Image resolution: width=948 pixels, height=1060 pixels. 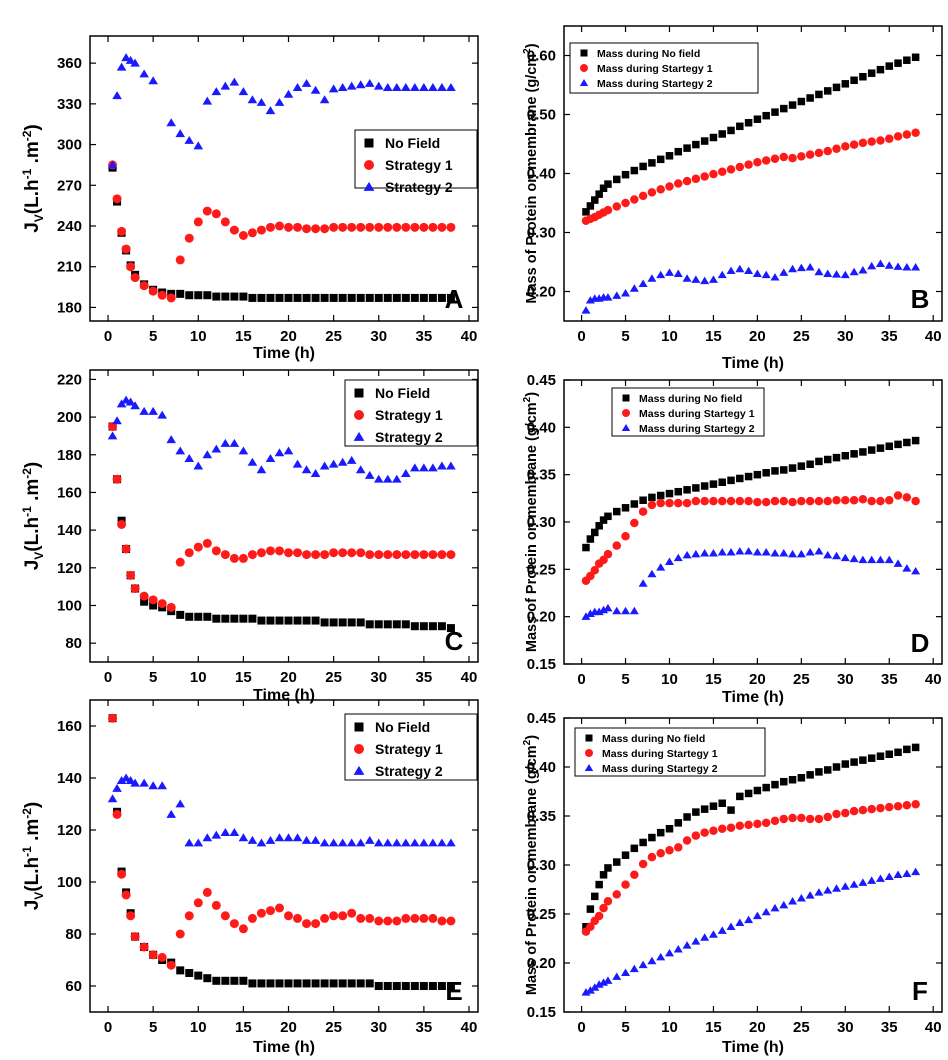 What do you see at coordinates (669, 679) in the screenshot?
I see `panel-d-xtick-label: 10` at bounding box center [669, 679].